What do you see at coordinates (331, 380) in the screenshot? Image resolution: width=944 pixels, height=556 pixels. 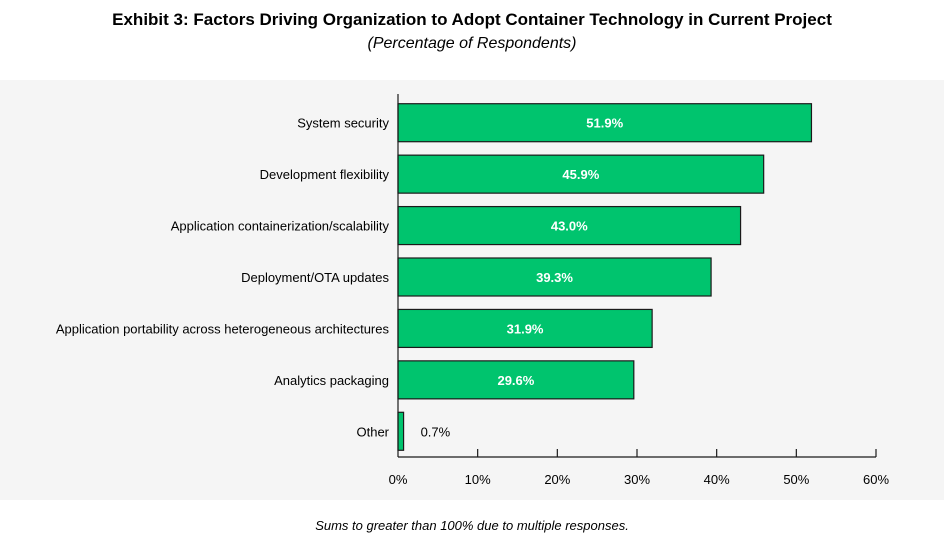 I see `category-label: Analytics packaging` at bounding box center [331, 380].